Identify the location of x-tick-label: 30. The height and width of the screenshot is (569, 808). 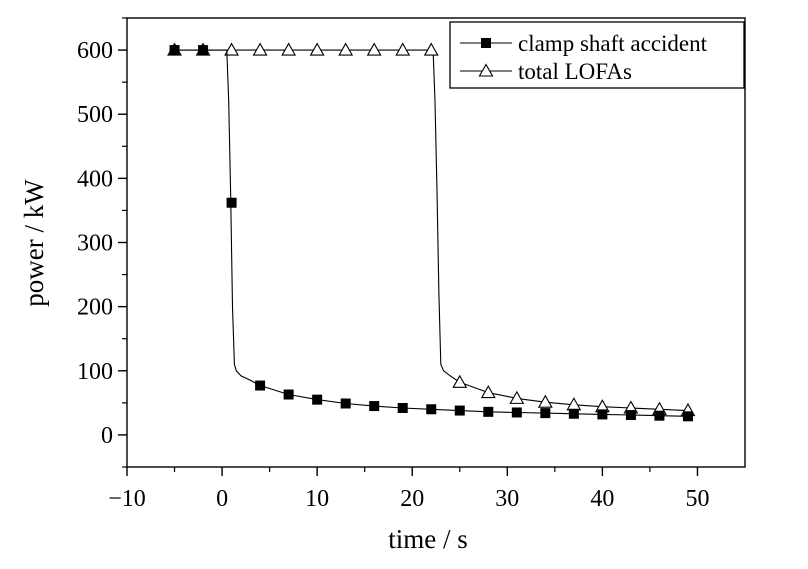
(507, 499).